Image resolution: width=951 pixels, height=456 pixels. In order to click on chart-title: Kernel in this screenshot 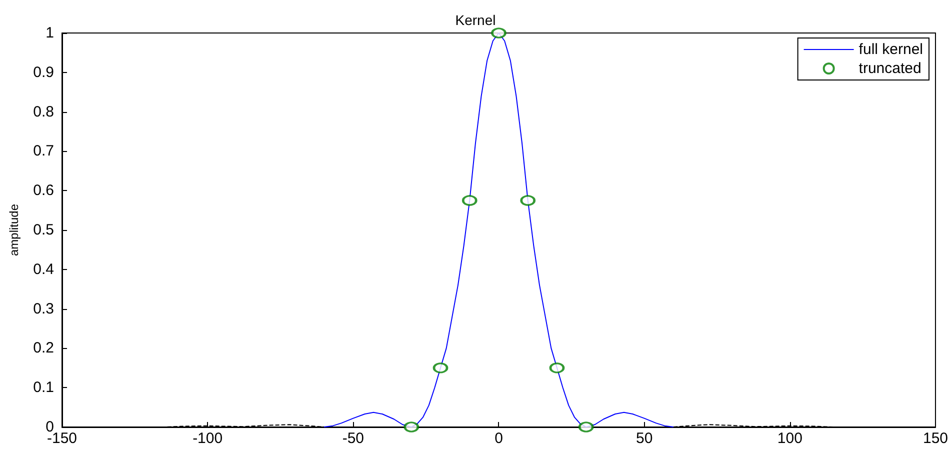, I will do `click(475, 20)`.